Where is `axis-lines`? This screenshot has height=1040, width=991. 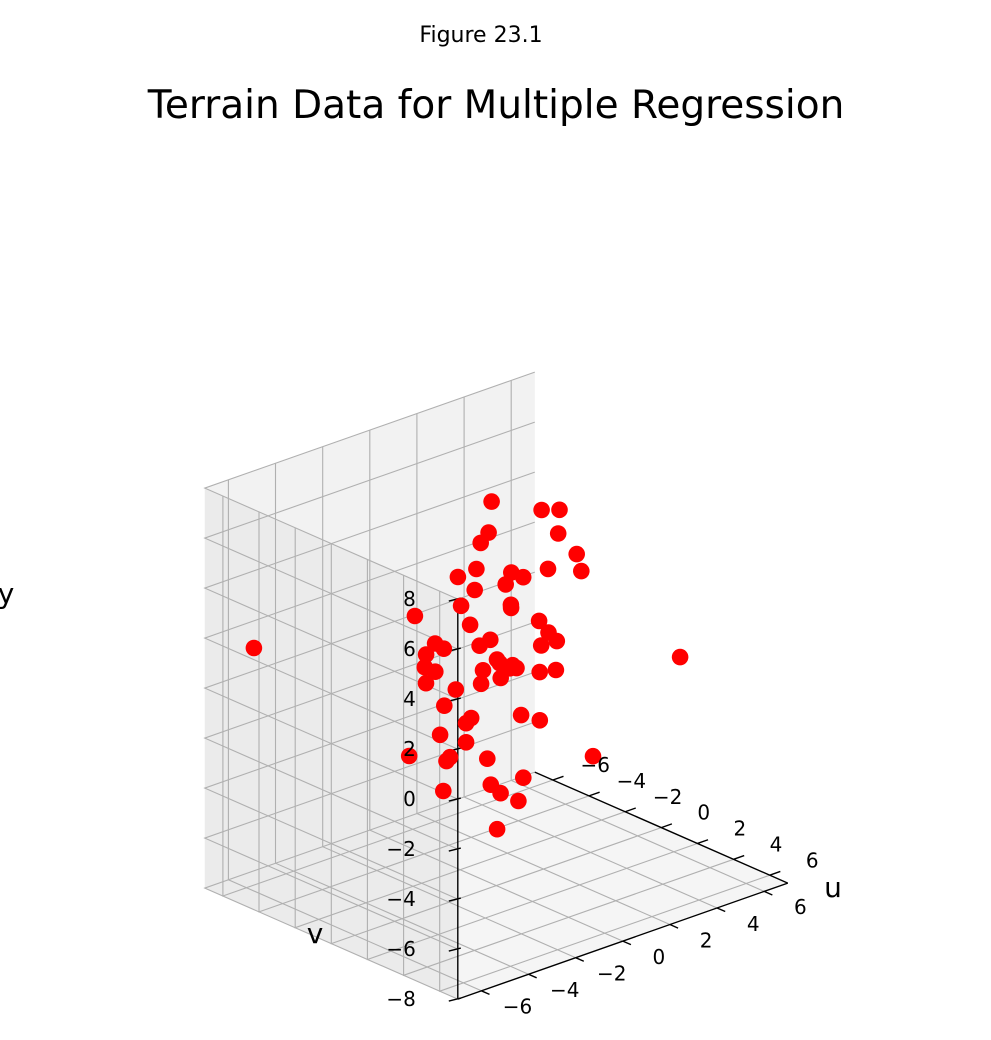 axis-lines is located at coordinates (618, 799).